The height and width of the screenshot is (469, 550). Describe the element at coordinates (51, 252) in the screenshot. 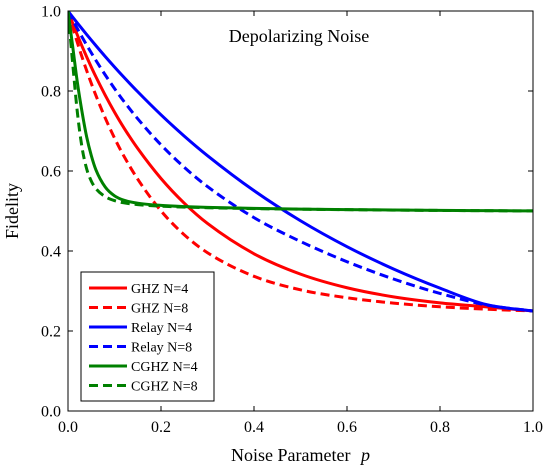

I see `y-tick-label: 0.4` at that location.